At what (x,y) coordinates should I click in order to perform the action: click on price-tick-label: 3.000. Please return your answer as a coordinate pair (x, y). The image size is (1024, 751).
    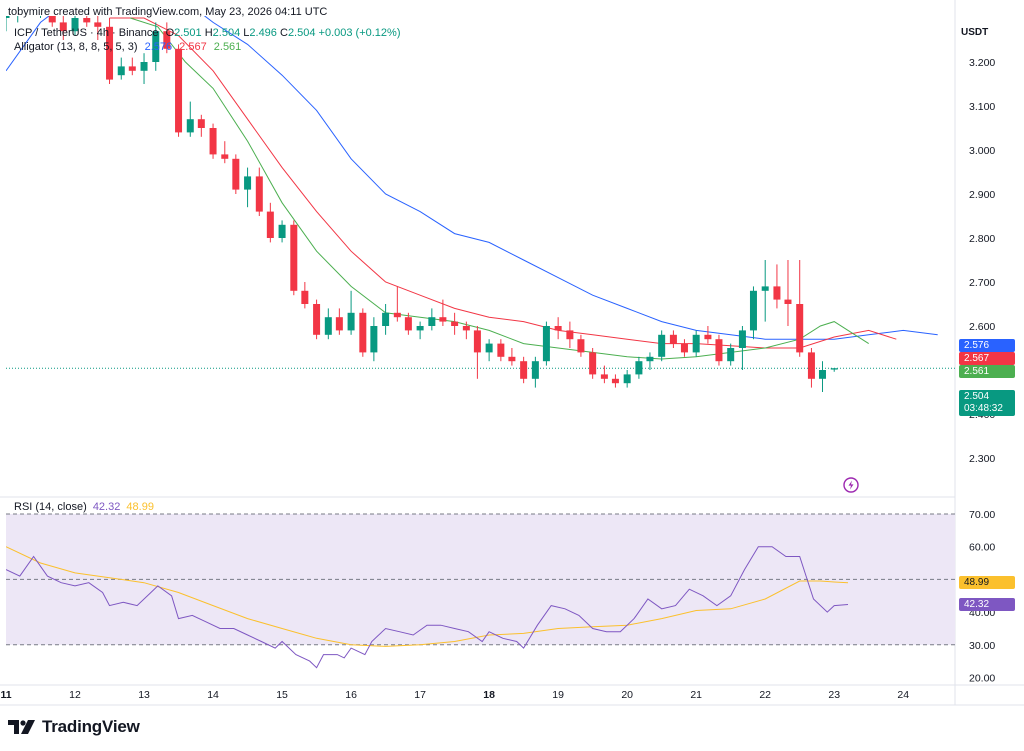
    Looking at the image, I should click on (982, 151).